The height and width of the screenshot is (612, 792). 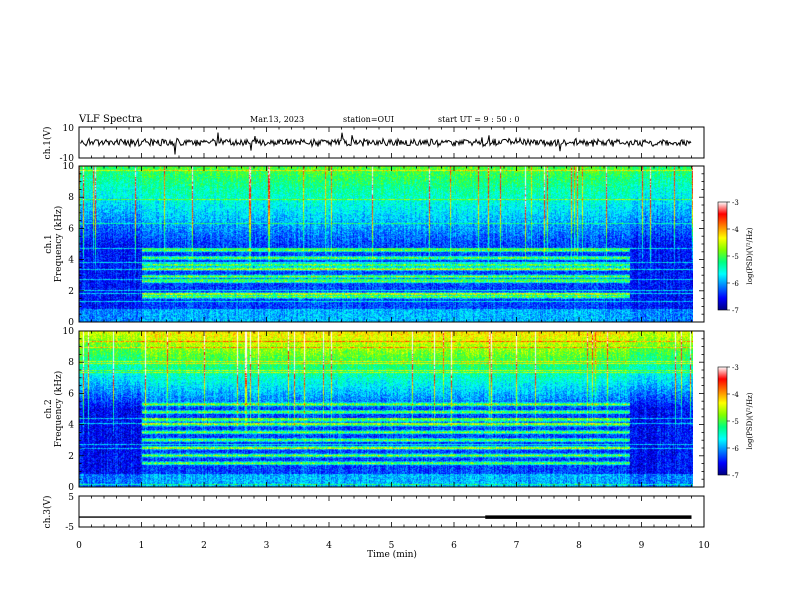 What do you see at coordinates (478, 119) in the screenshot?
I see `start-time-label: start UT = 9 : 50 : 0` at bounding box center [478, 119].